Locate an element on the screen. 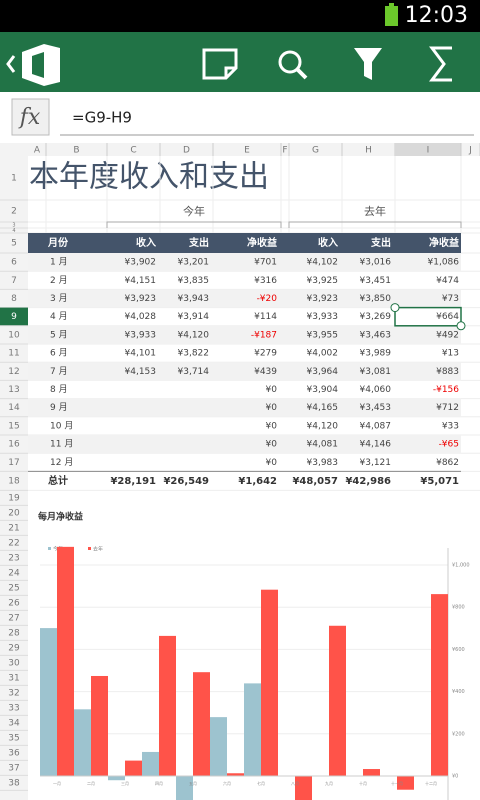 The image size is (480, 800). row-number: 6 is located at coordinates (14, 263).